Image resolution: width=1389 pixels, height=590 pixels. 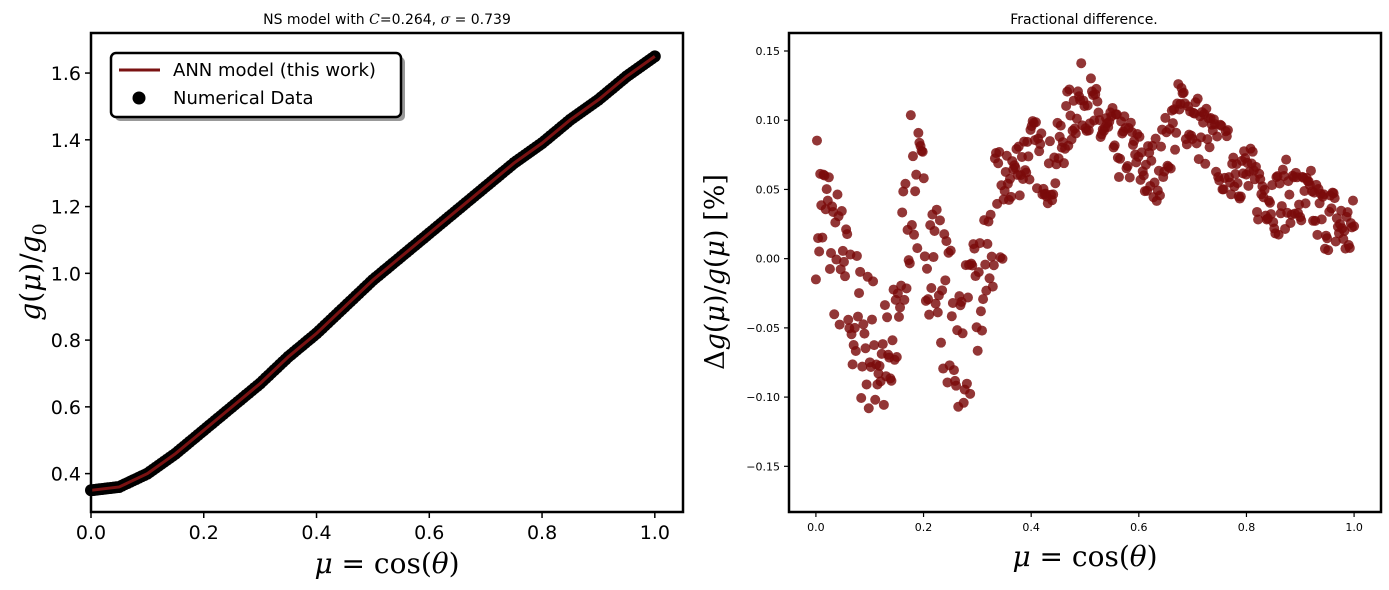 What do you see at coordinates (139, 98) in the screenshot?
I see `legend-dot-swatch` at bounding box center [139, 98].